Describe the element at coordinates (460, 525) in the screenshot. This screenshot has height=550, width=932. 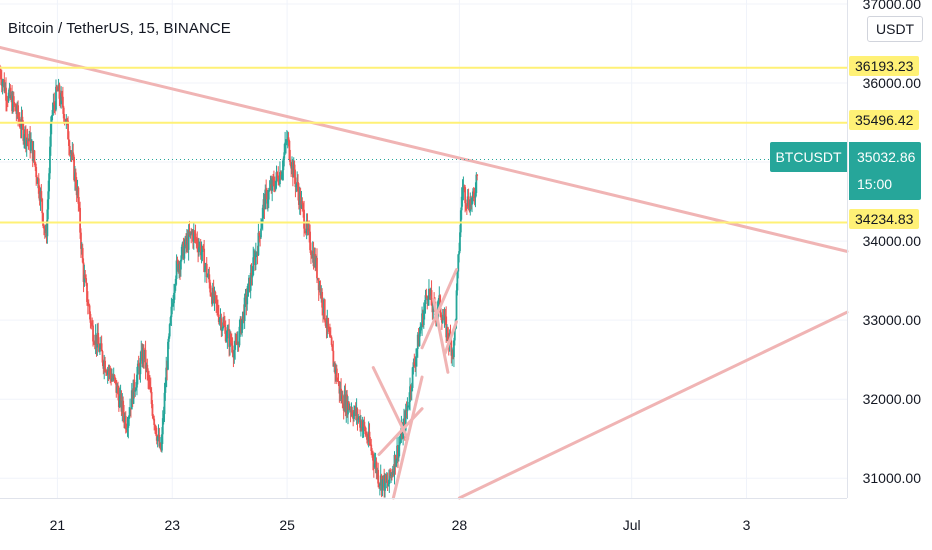
I see `x-tick-label: 28` at that location.